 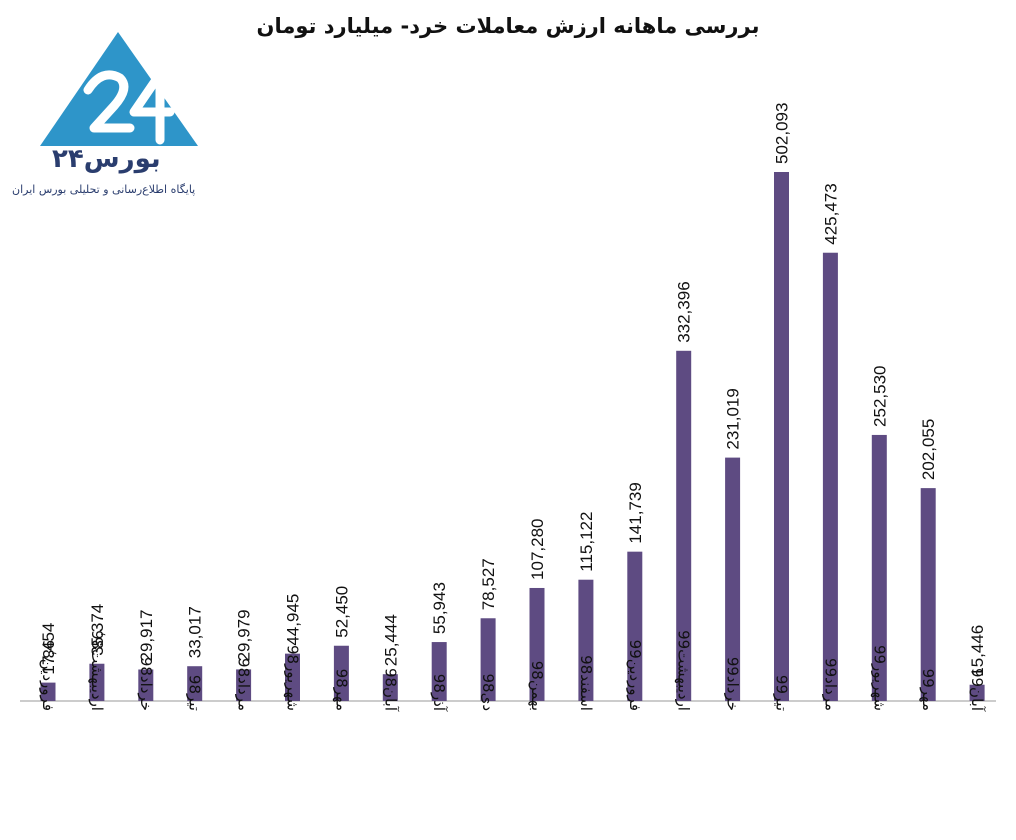 What do you see at coordinates (928, 449) in the screenshot?
I see `data-label: 202,055` at bounding box center [928, 449].